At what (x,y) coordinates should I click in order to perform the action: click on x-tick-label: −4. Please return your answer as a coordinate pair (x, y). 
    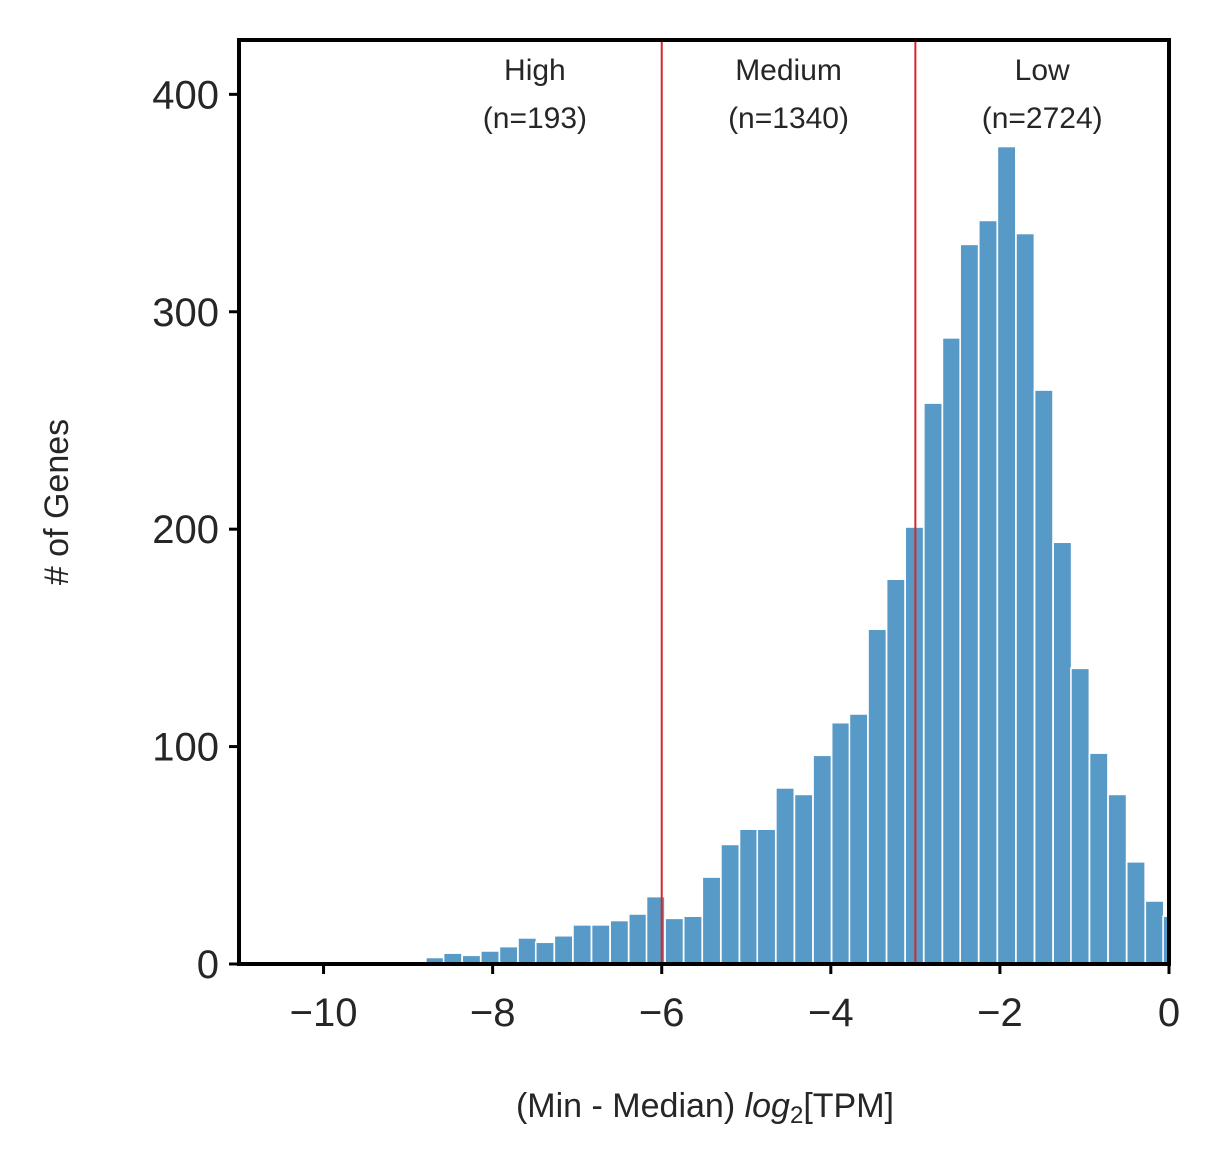
    Looking at the image, I should click on (831, 1013).